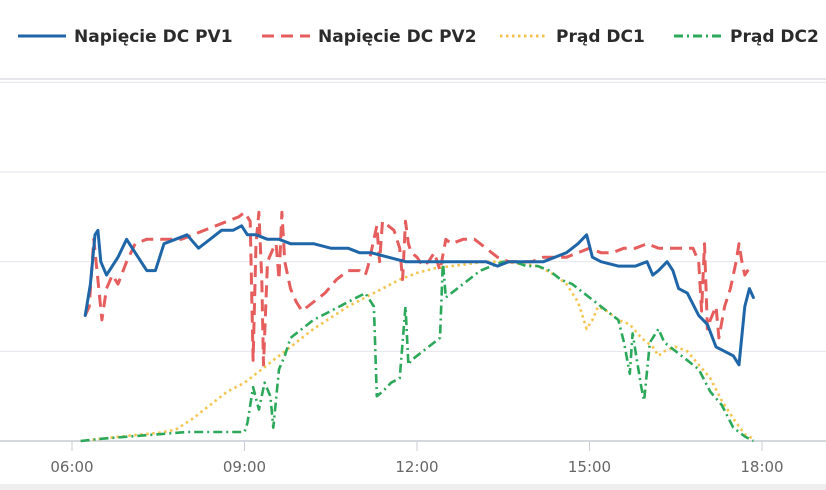 This screenshot has width=826, height=490. What do you see at coordinates (761, 467) in the screenshot?
I see `x-tick-label-4: 18:00` at bounding box center [761, 467].